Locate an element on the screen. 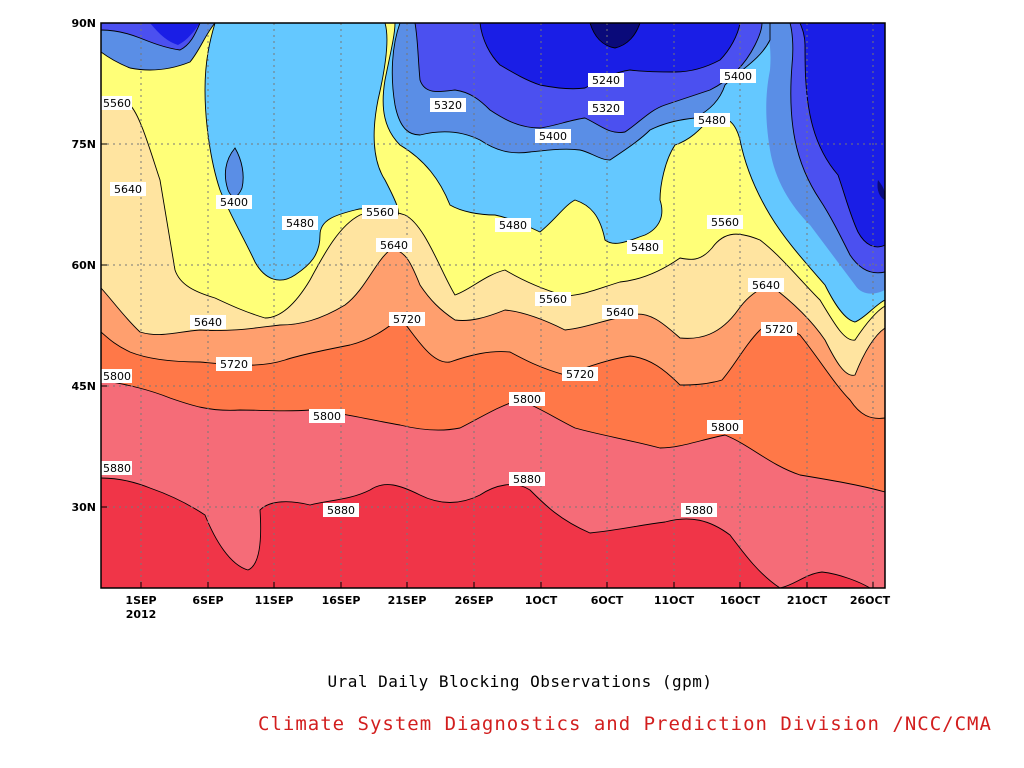 The height and width of the screenshot is (768, 1024). x-tick-label: 6SEP is located at coordinates (207, 600).